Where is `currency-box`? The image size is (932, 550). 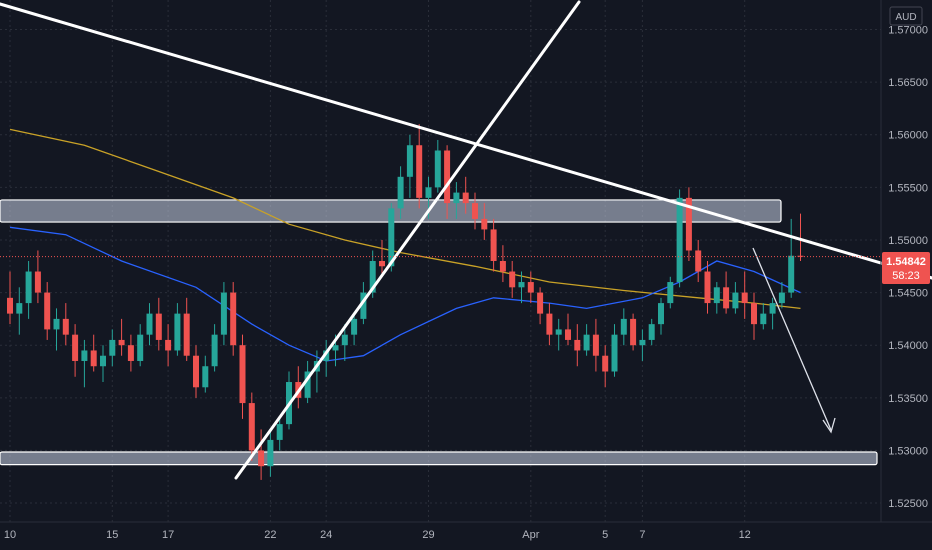 currency-box is located at coordinates (906, 16).